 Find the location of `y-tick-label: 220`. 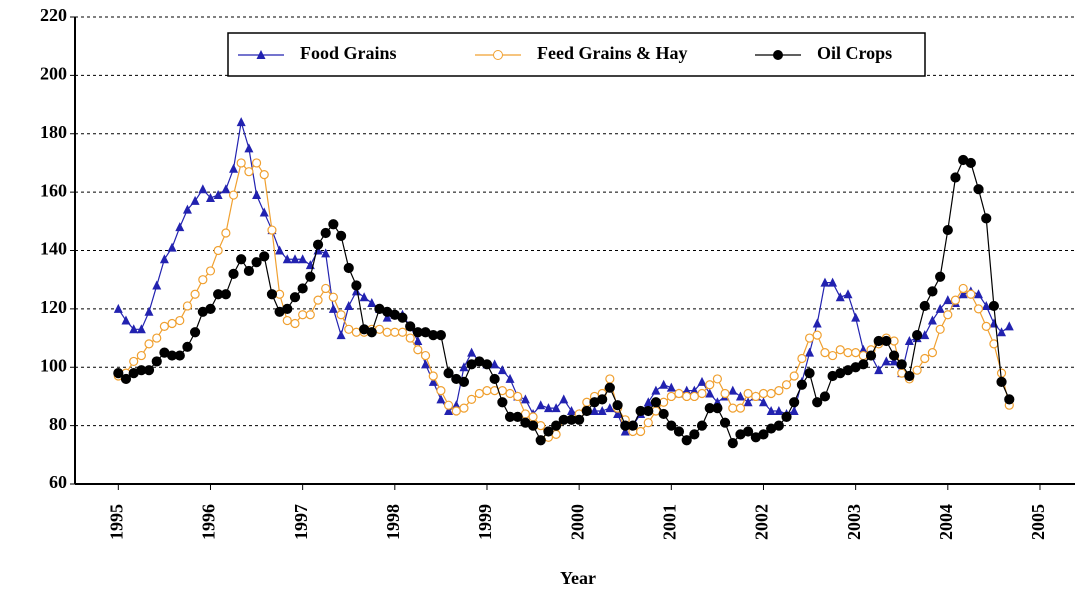

y-tick-label: 220 is located at coordinates (53, 15).